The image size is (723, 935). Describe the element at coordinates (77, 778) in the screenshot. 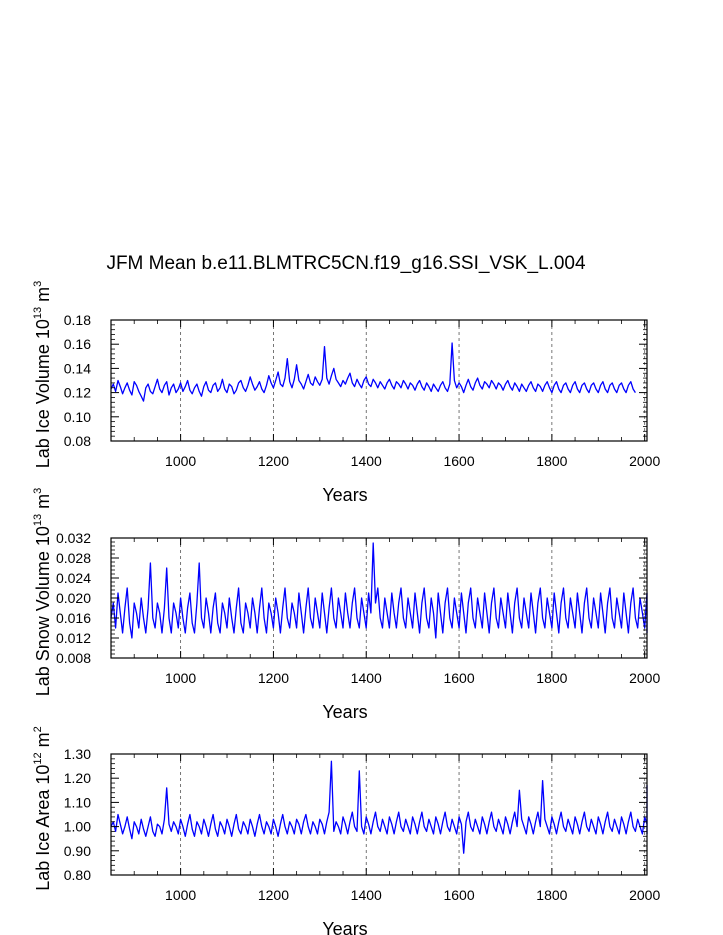

I see `y-tick-label: 1.20` at that location.